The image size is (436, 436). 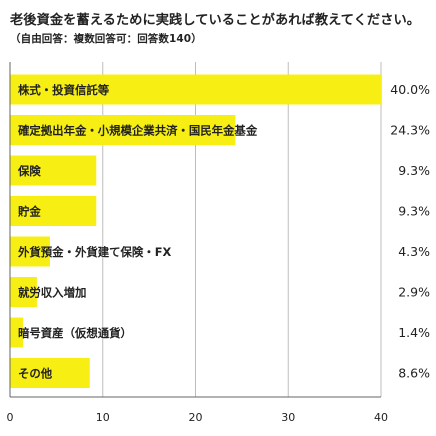 I want to click on chart-subtitle: （自由回答：複数回答可：回答数140）, so click(x=106, y=39).